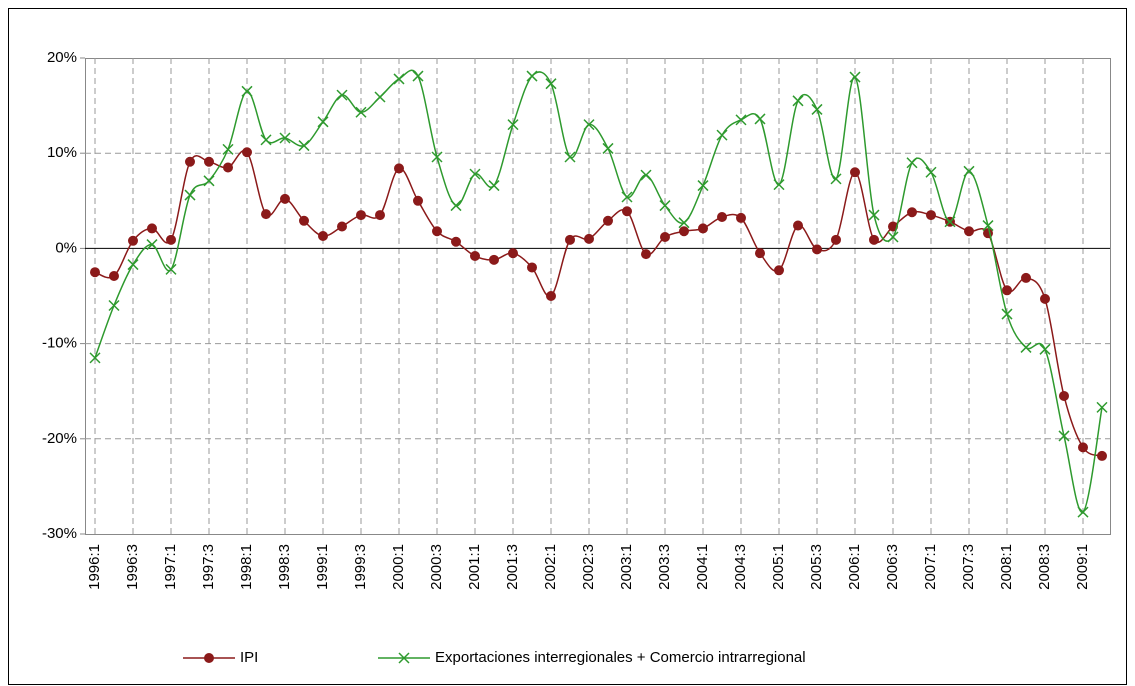 The image size is (1135, 686). What do you see at coordinates (170, 567) in the screenshot?
I see `x-tick-label: 1997:1` at bounding box center [170, 567].